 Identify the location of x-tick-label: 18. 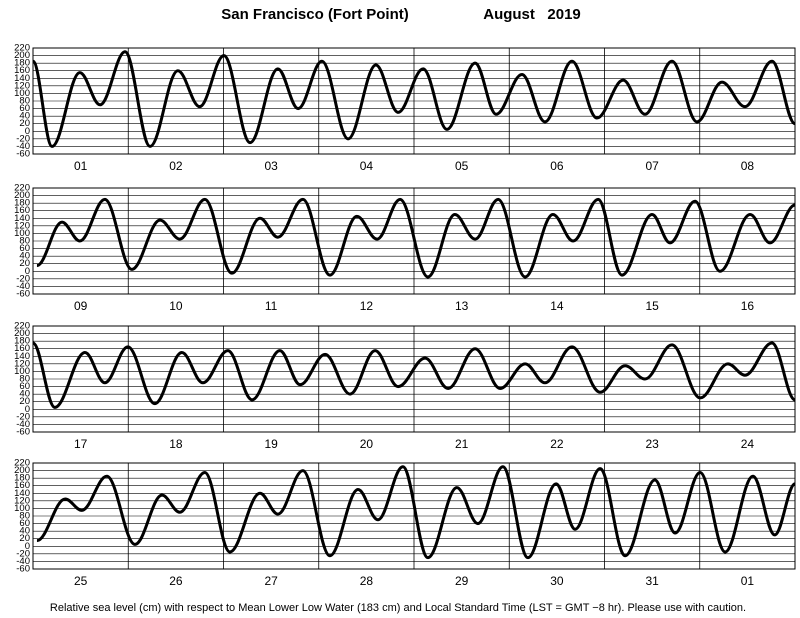
(176, 444).